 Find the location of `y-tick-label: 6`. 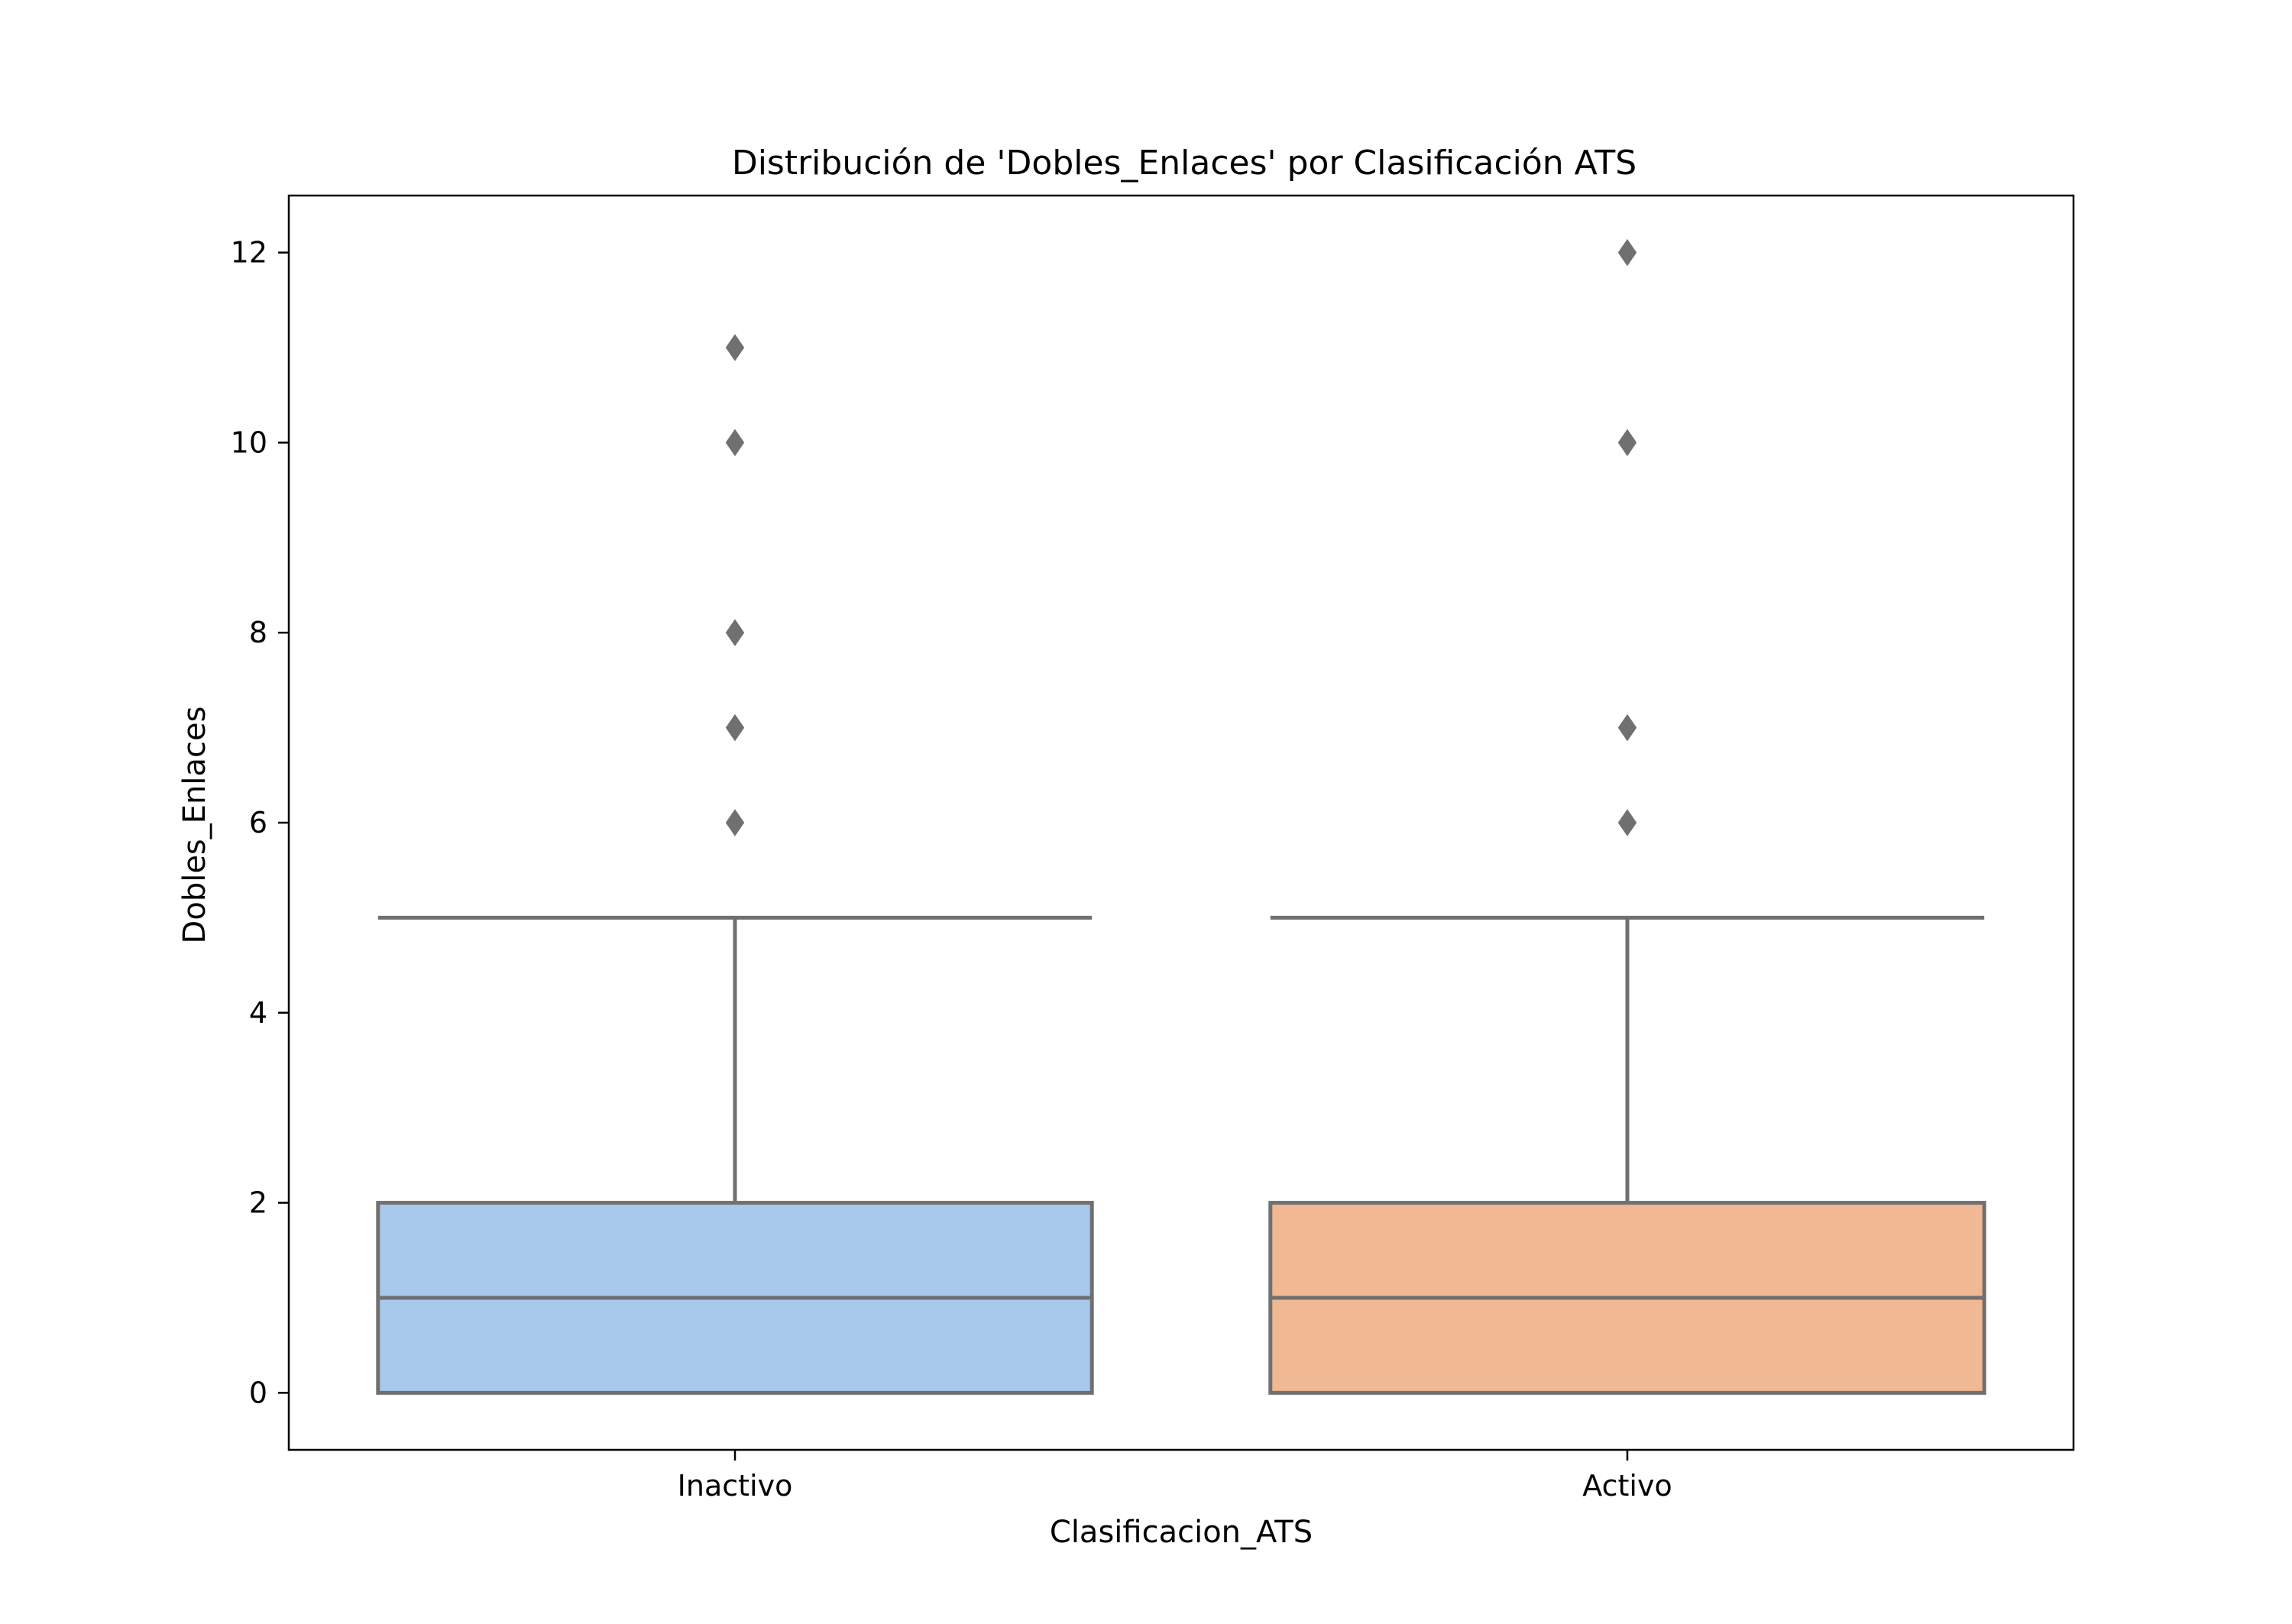

y-tick-label: 6 is located at coordinates (258, 822).